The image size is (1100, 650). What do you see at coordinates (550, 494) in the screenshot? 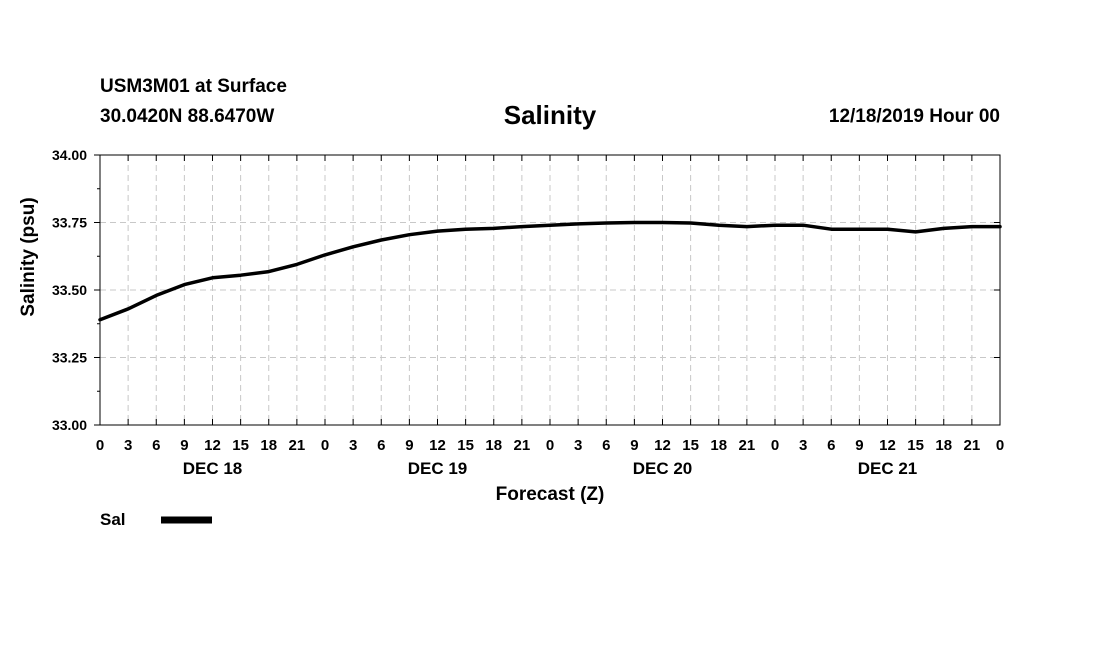
I see `x-axis-label: Forecast (Z)` at bounding box center [550, 494].